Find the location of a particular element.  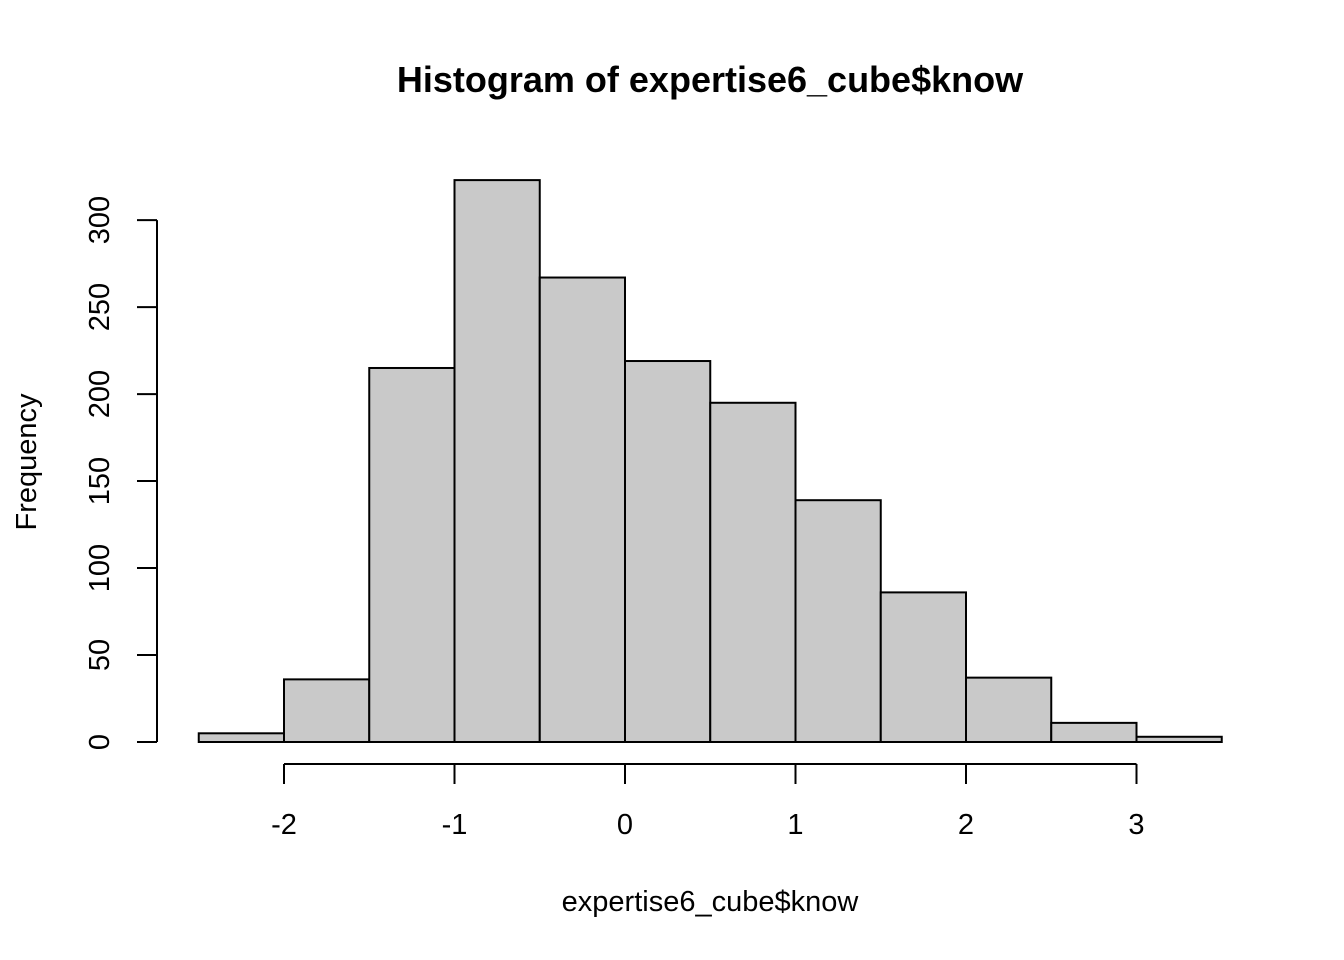

y-axis-label: Frequency is located at coordinates (27, 462).